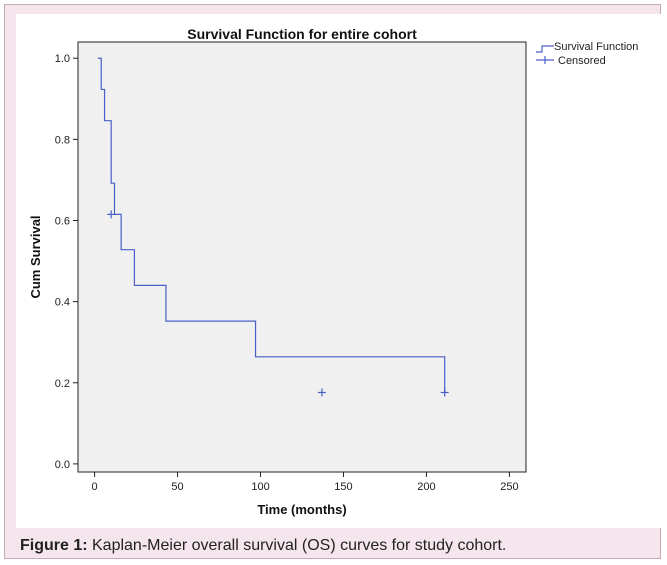 This screenshot has width=667, height=565. I want to click on y-tick-label: 0.6, so click(62, 221).